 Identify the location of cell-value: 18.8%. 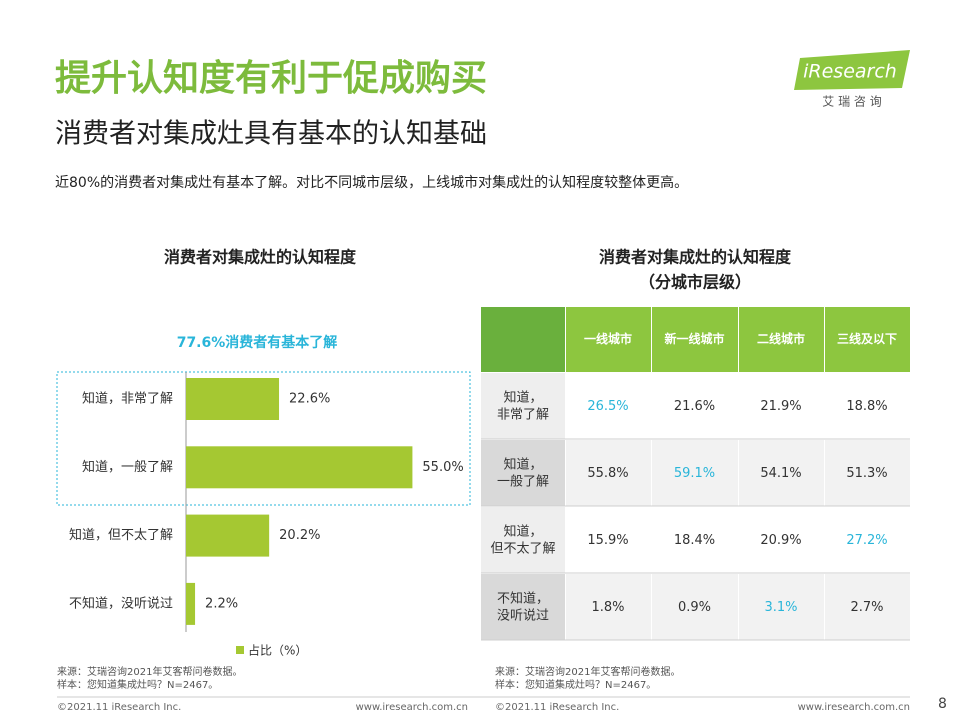
(866, 406).